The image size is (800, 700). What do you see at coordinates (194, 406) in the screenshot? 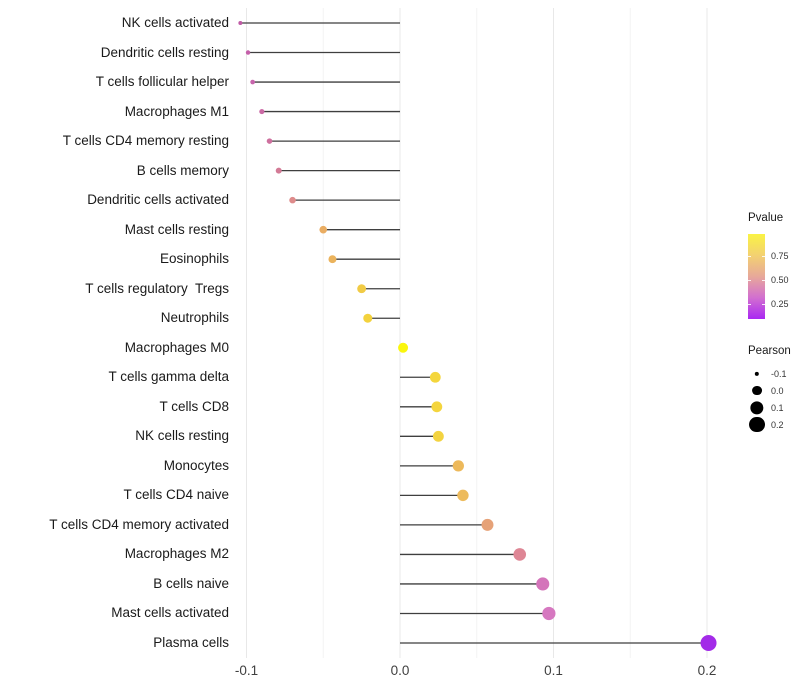
I see `category-label: T cells CD8` at bounding box center [194, 406].